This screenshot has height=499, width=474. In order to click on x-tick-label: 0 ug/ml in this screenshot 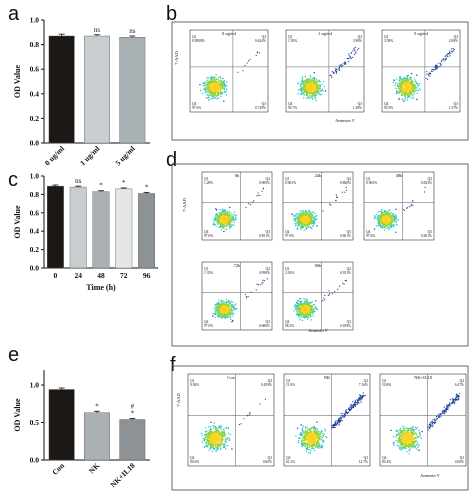, I will do `click(54, 155)`.